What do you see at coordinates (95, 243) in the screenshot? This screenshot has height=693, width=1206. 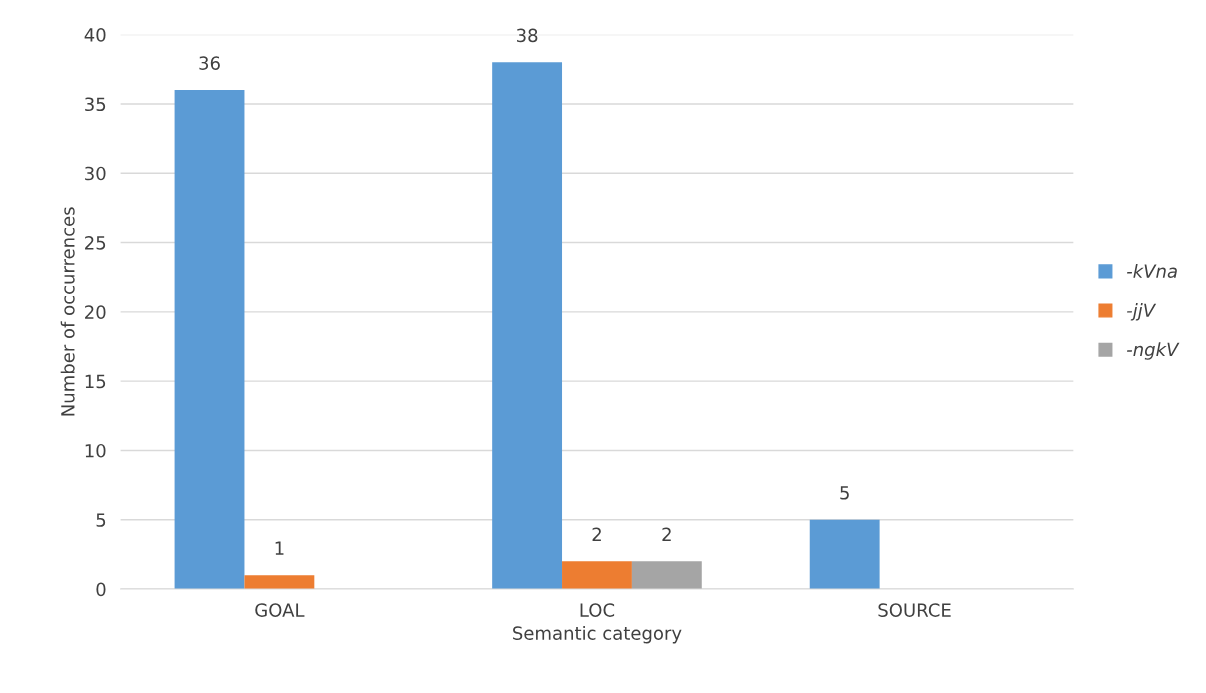 I see `y-tick-label: 25` at bounding box center [95, 243].